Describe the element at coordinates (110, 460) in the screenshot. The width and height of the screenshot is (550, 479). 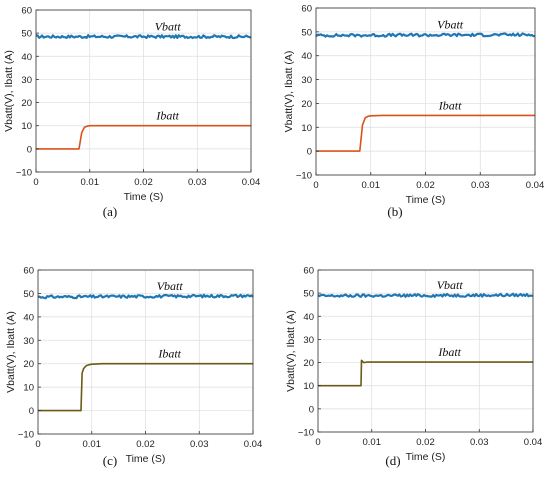
I see `panel-caption: (c)` at that location.